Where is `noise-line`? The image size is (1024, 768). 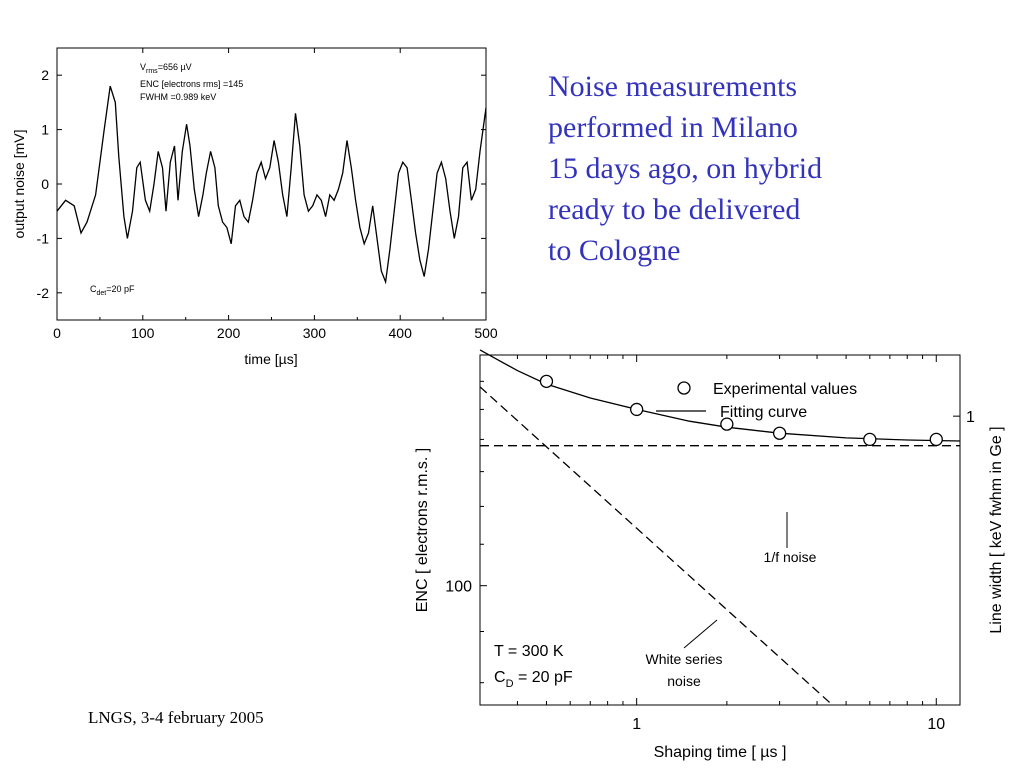 noise-line is located at coordinates (271, 185).